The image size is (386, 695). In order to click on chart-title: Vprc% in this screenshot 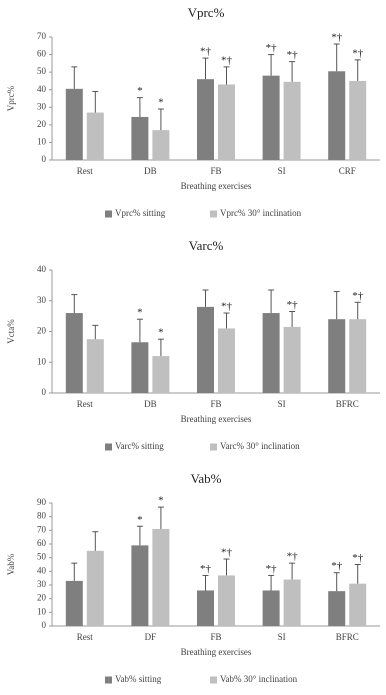, I will do `click(206, 12)`.